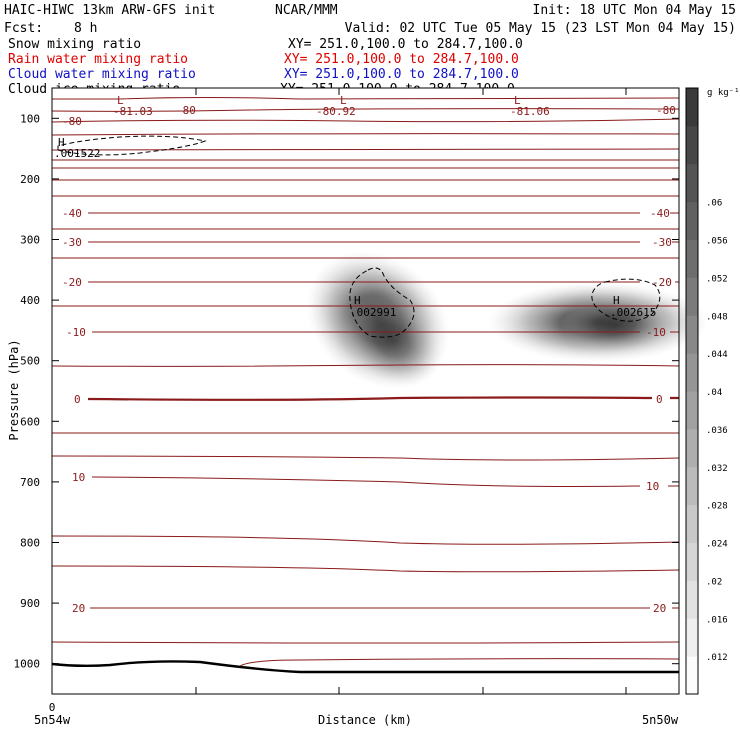  What do you see at coordinates (306, 10) in the screenshot?
I see `org-label: NCAR/MMM` at bounding box center [306, 10].